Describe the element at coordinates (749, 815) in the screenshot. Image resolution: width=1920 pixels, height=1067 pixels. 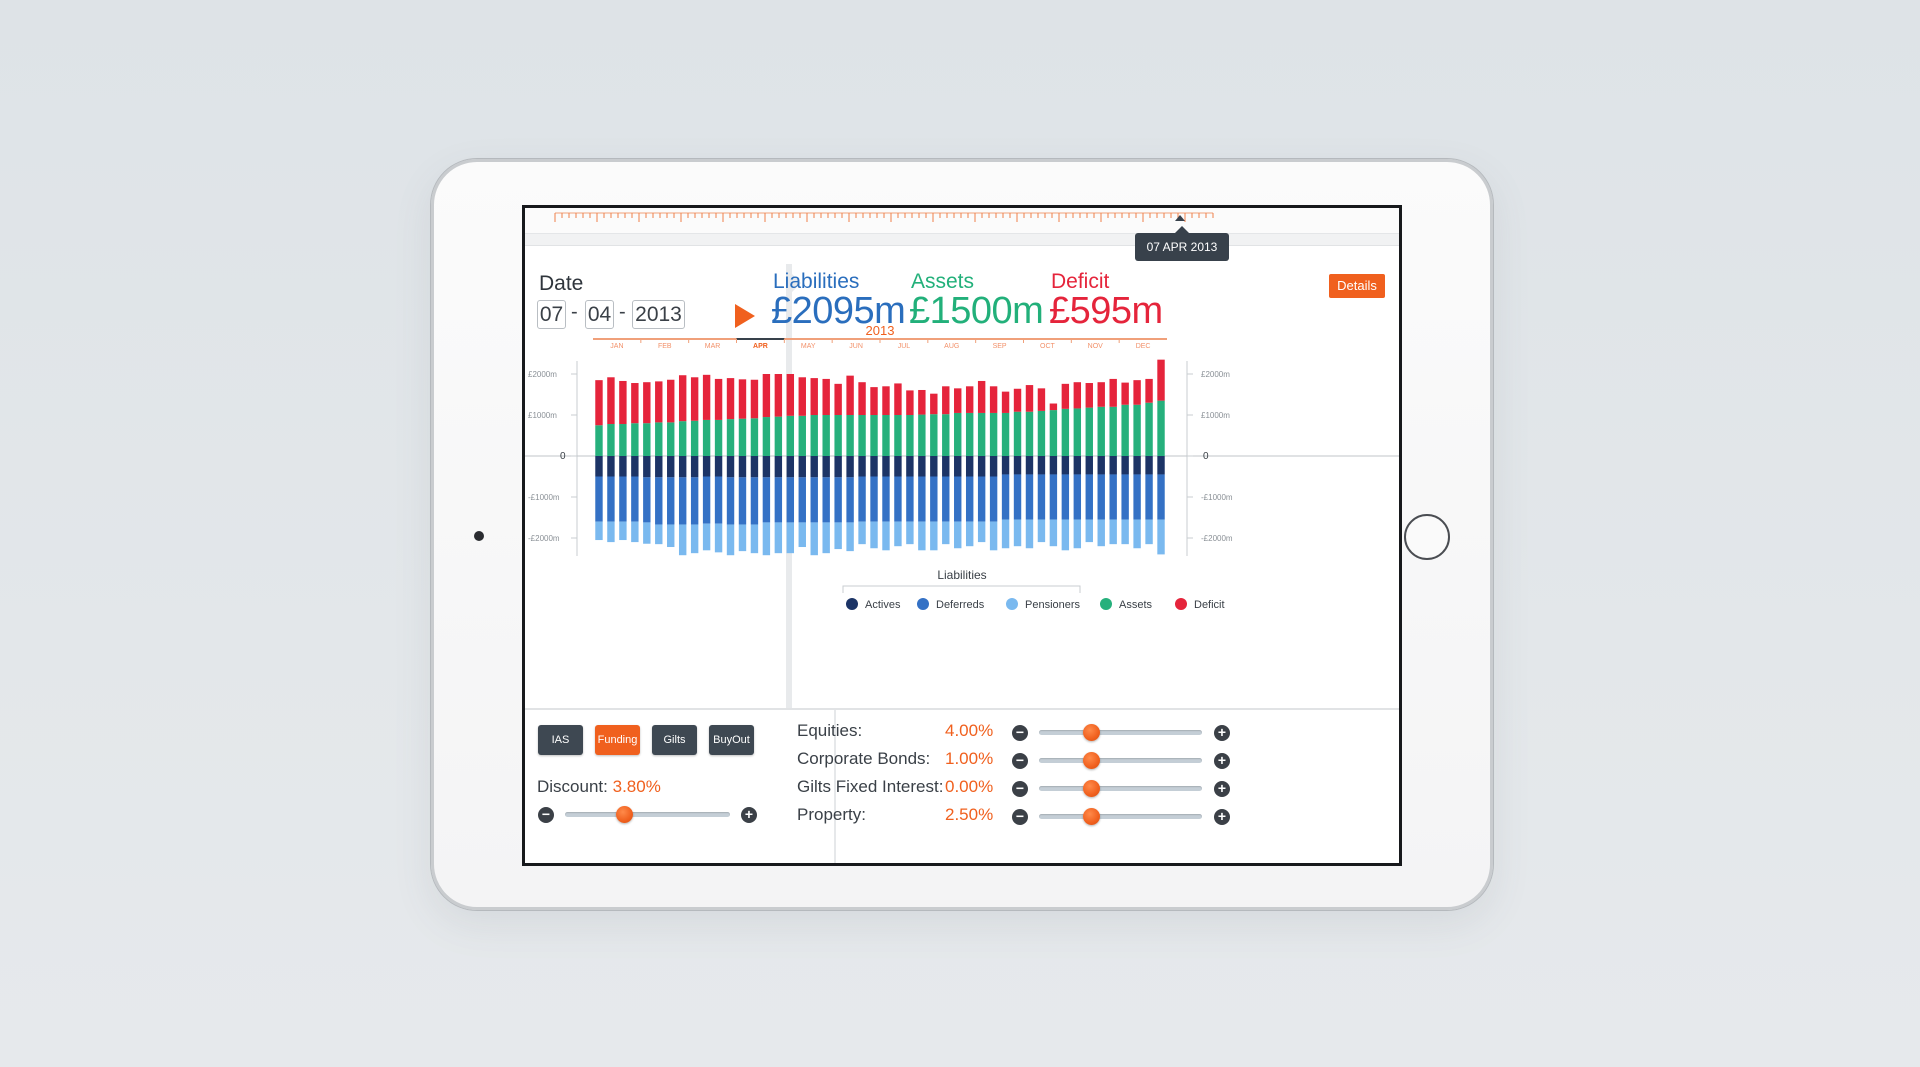
I see `discount-plus-button: +` at that location.